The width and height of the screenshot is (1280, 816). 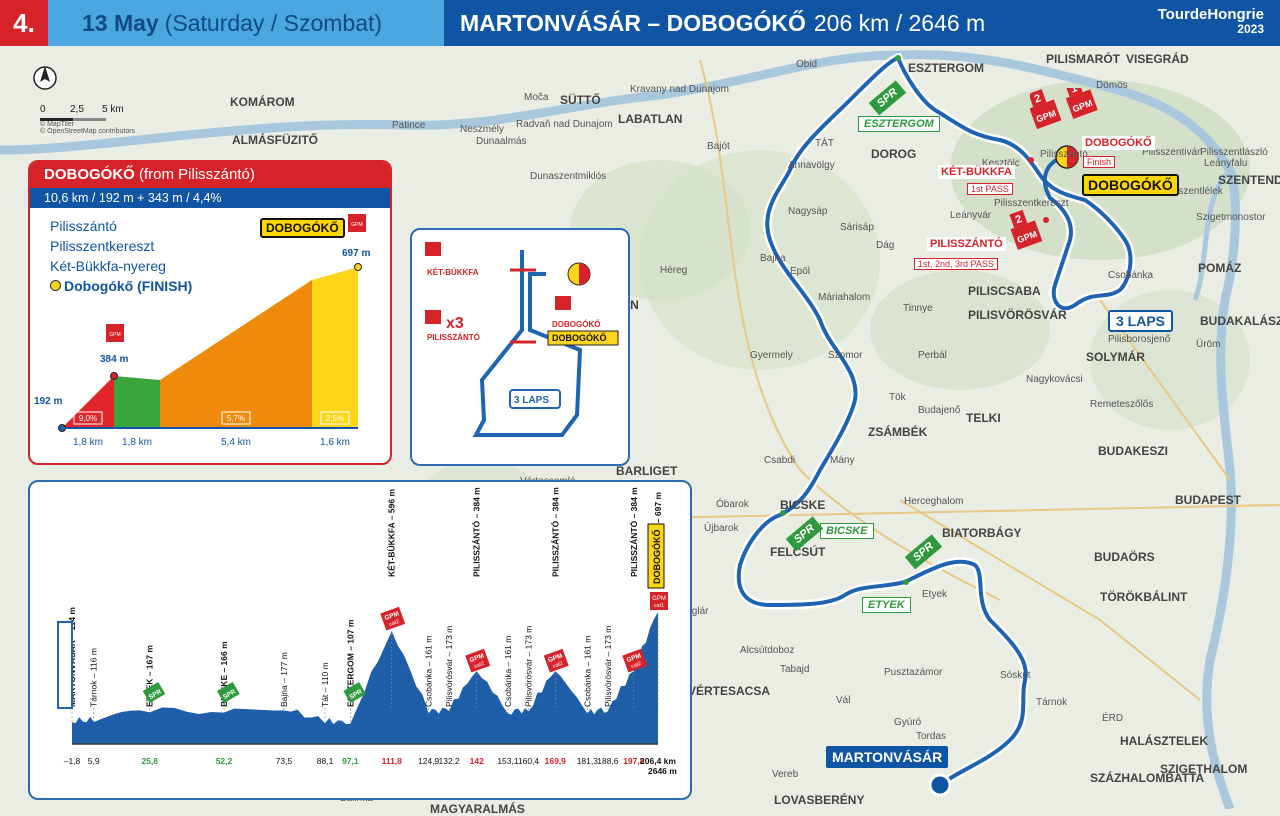 I want to click on map-place-label: Leányfalu, so click(x=1226, y=163).